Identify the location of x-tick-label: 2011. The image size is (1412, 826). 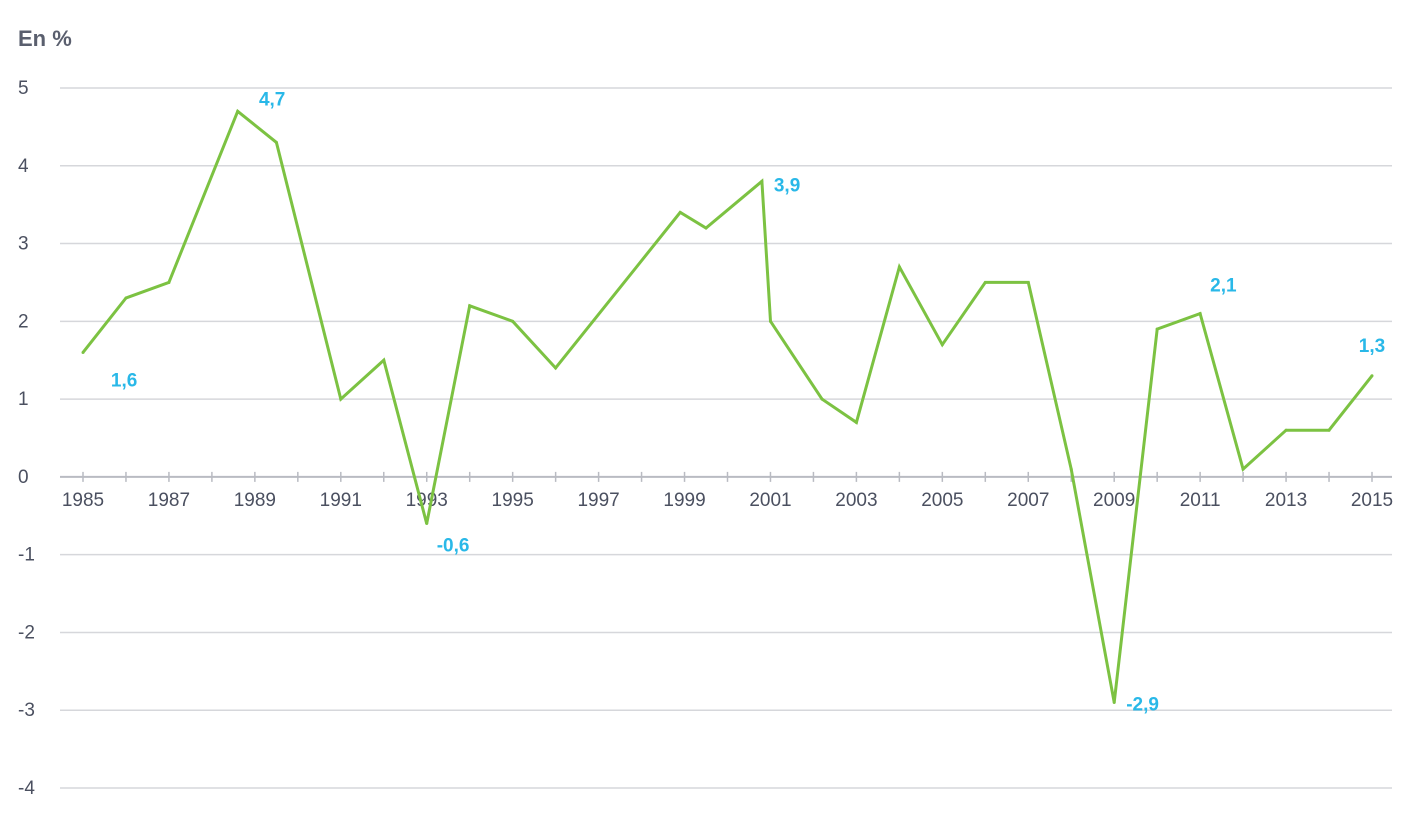
(1200, 500).